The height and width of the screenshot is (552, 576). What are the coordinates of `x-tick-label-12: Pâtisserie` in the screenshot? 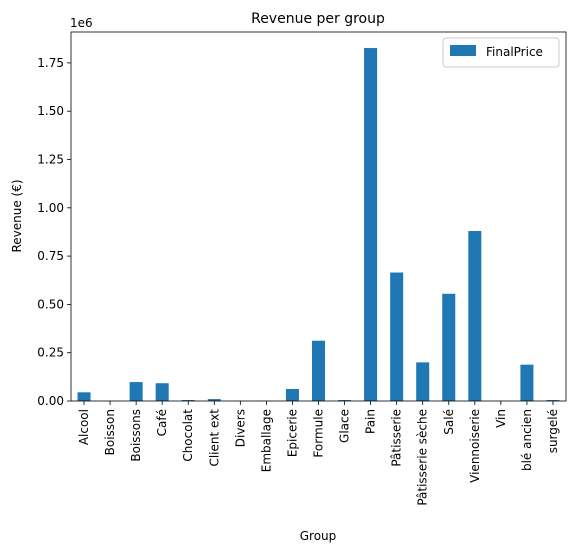 It's located at (397, 438).